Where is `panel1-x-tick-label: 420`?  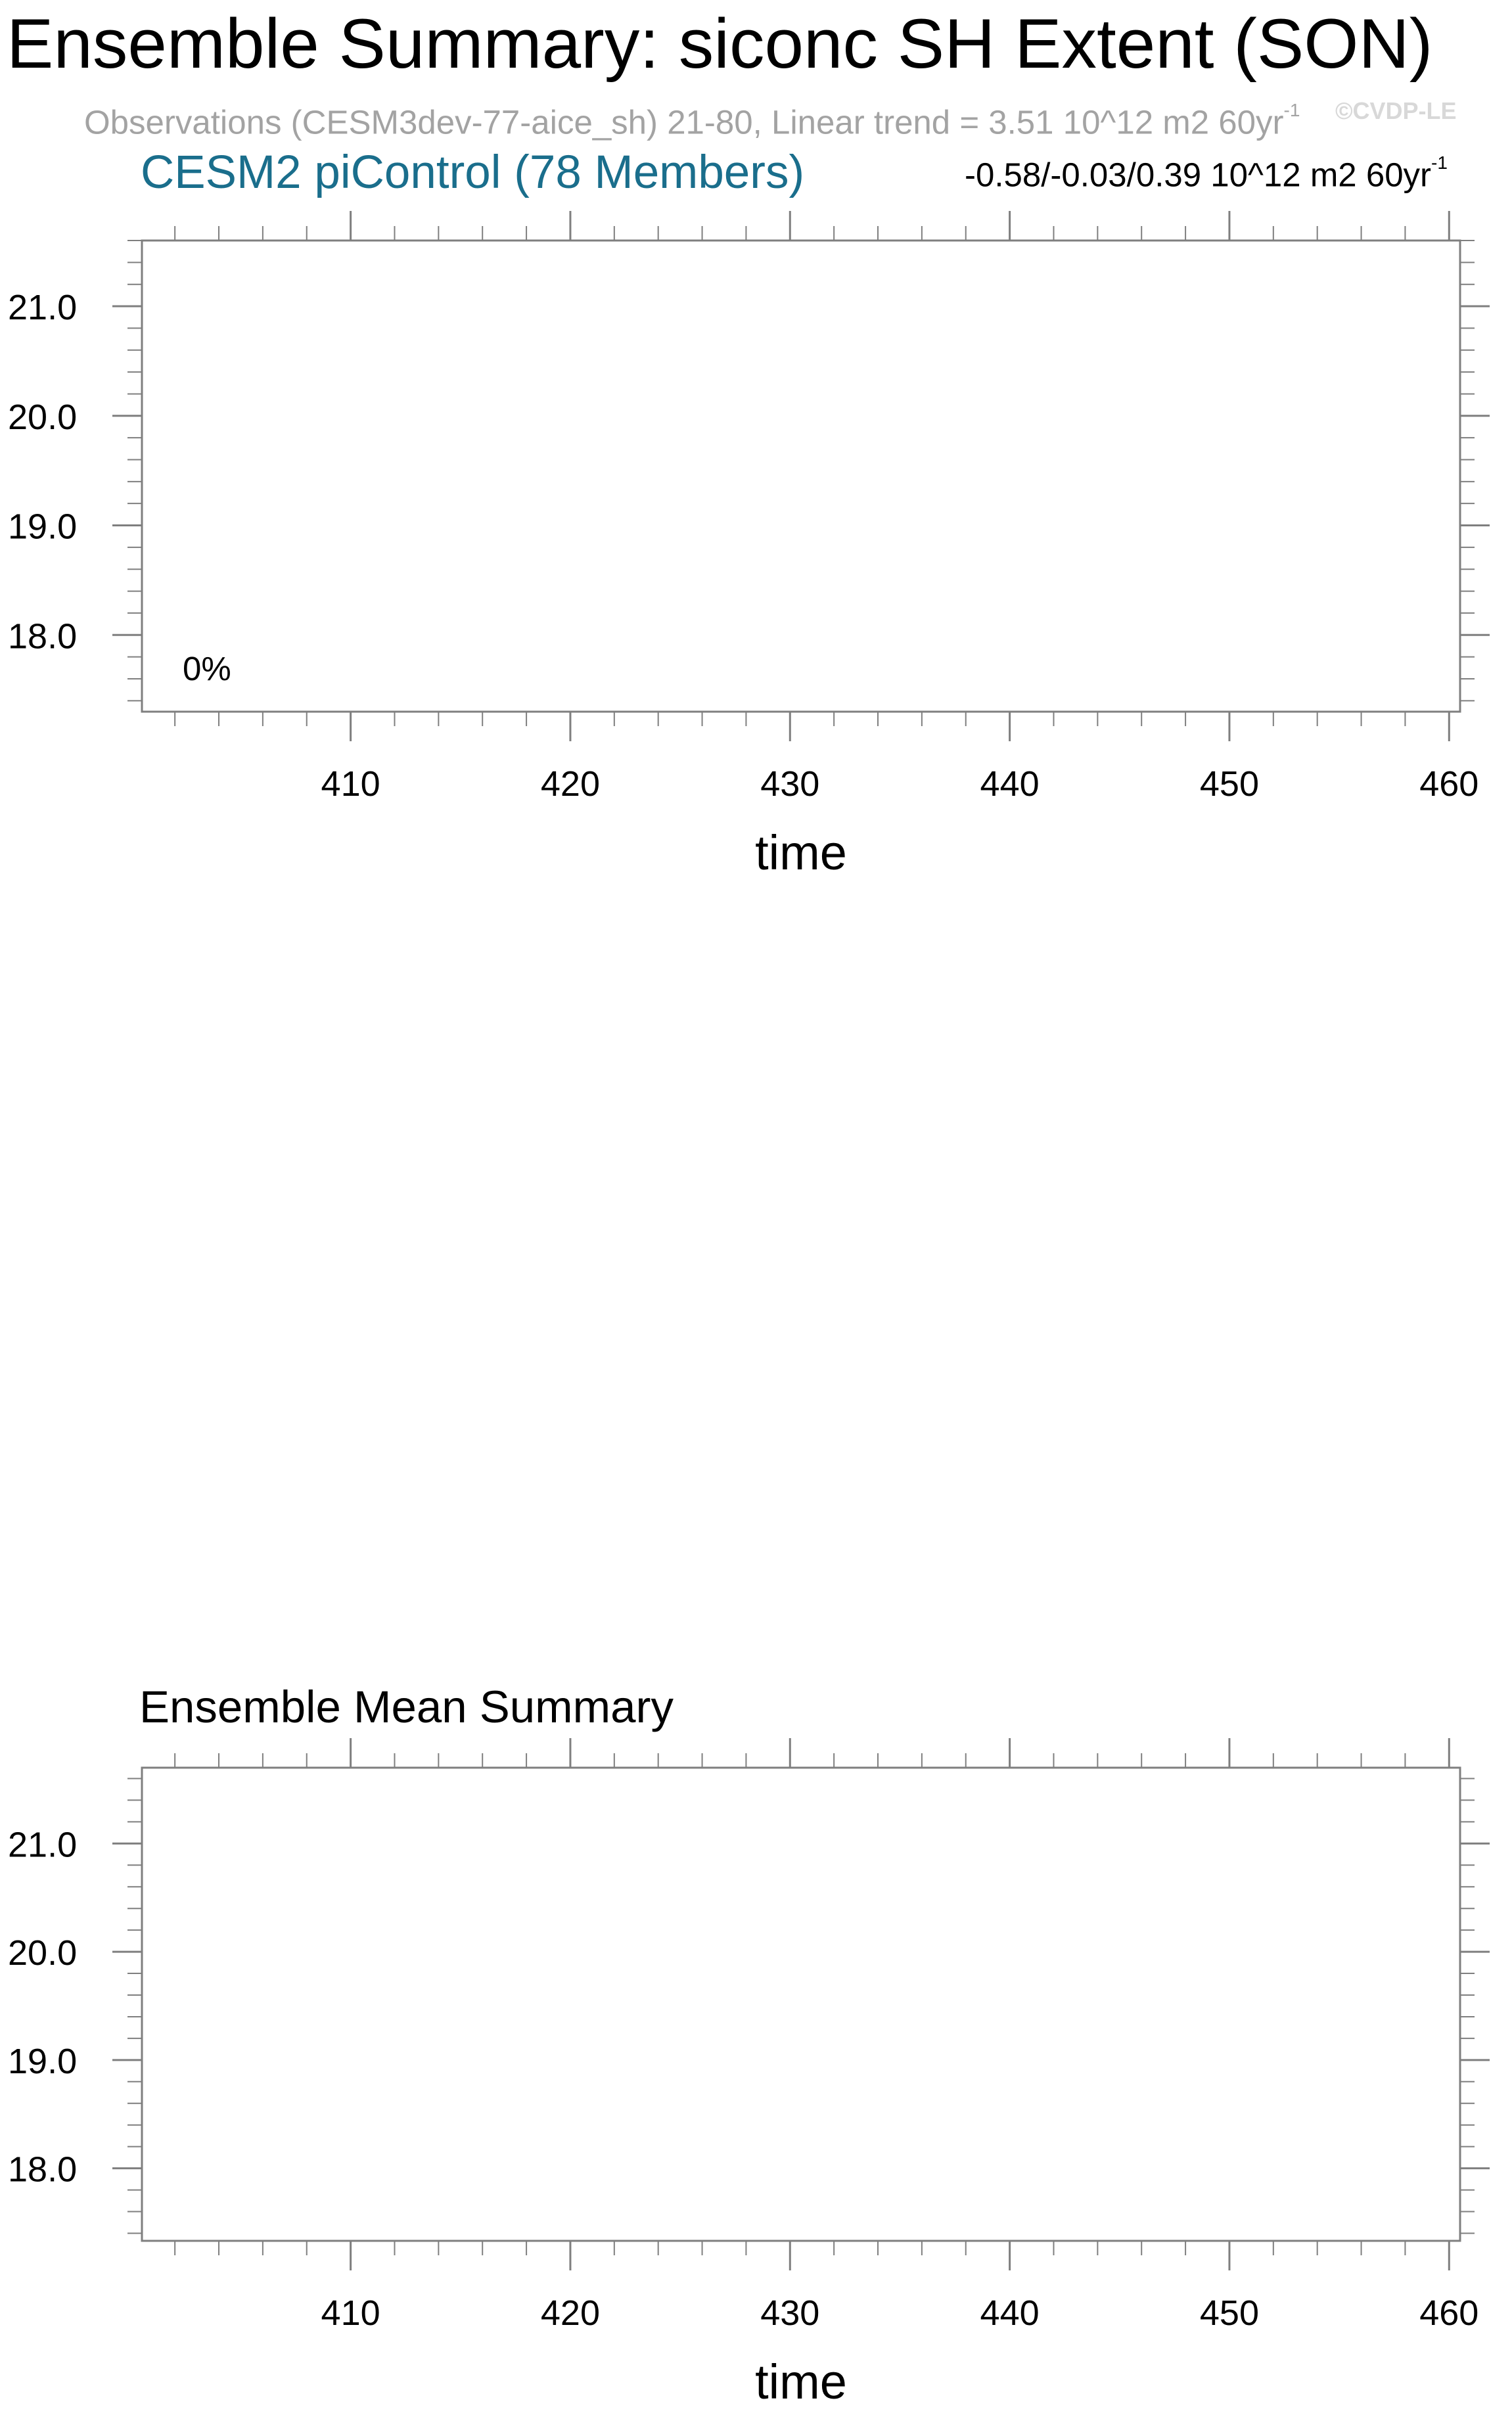
panel1-x-tick-label: 420 is located at coordinates (570, 784).